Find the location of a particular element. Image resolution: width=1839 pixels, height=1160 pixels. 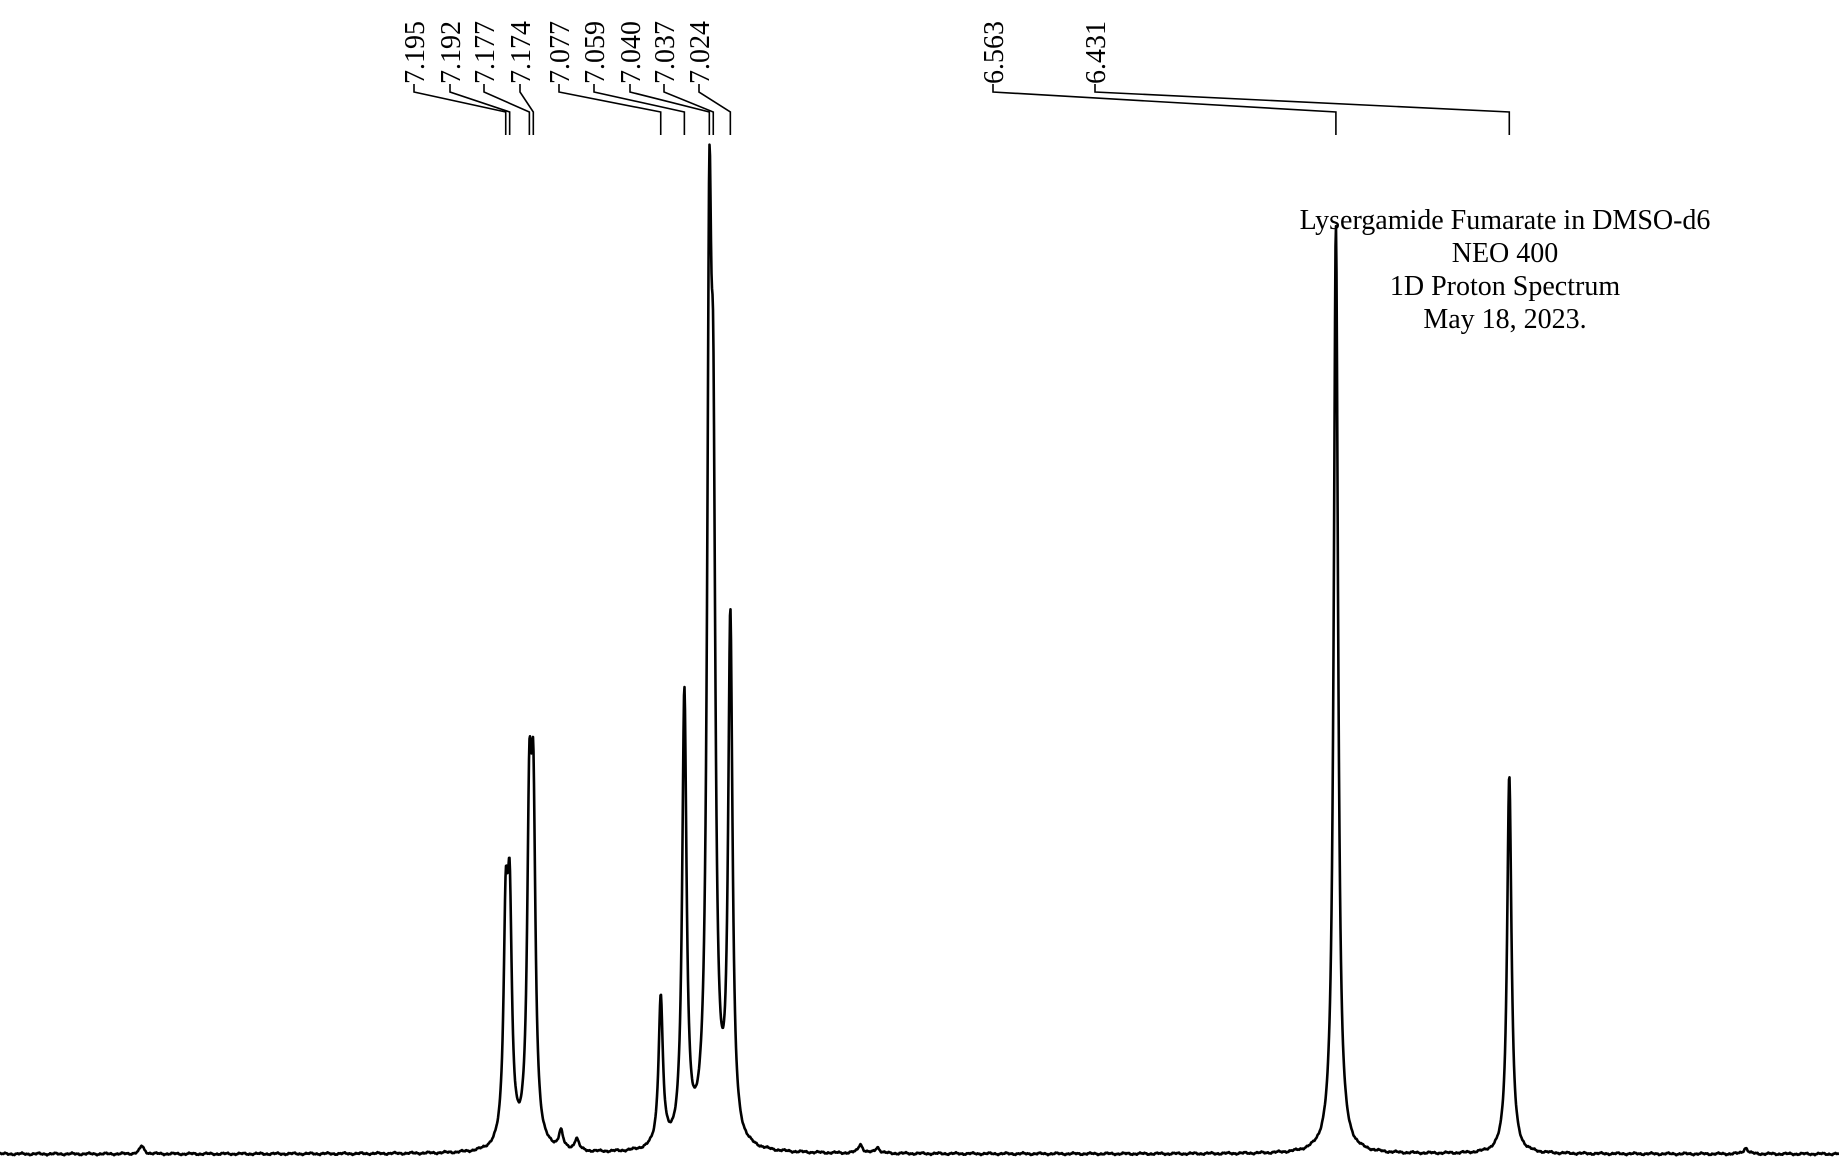

peak-label: 6.431 is located at coordinates (1096, 52).